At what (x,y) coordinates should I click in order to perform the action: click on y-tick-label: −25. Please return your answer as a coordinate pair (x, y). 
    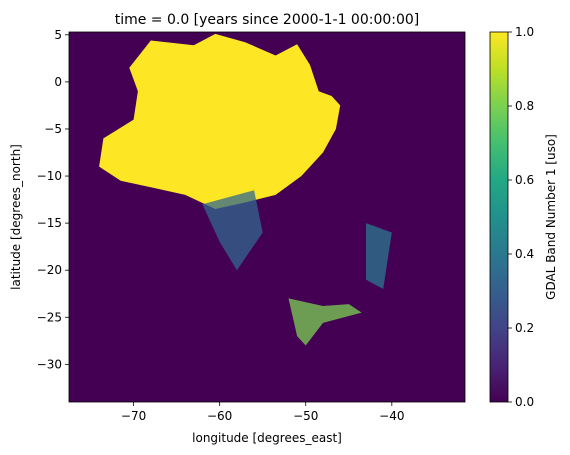
    Looking at the image, I should click on (49, 317).